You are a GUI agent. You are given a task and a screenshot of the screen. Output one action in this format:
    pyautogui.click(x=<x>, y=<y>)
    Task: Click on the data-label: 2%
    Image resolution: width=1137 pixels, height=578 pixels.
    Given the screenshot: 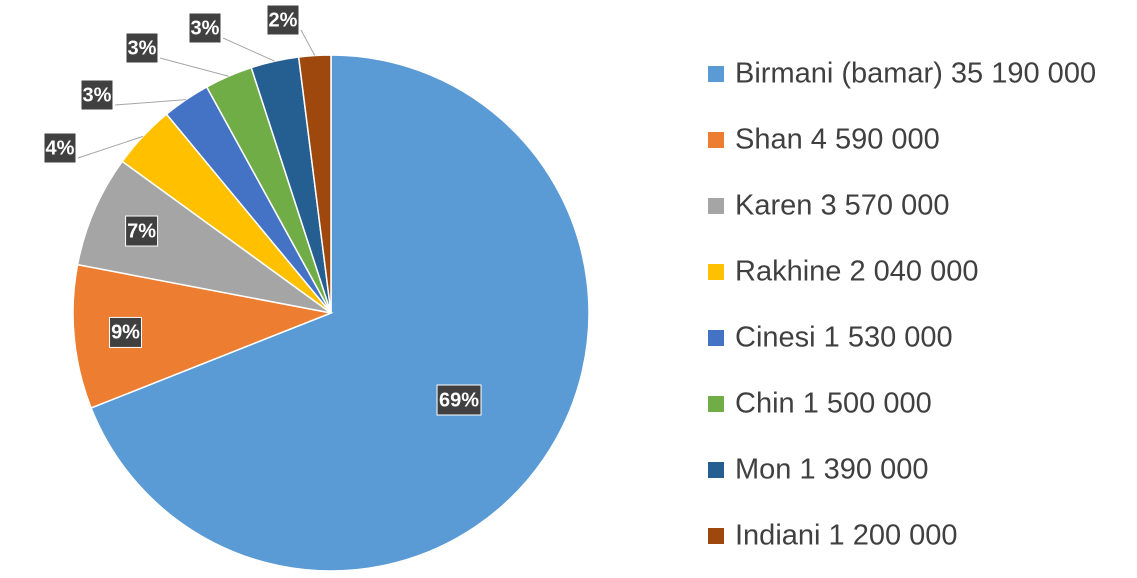 What is the action you would take?
    pyautogui.click(x=283, y=20)
    